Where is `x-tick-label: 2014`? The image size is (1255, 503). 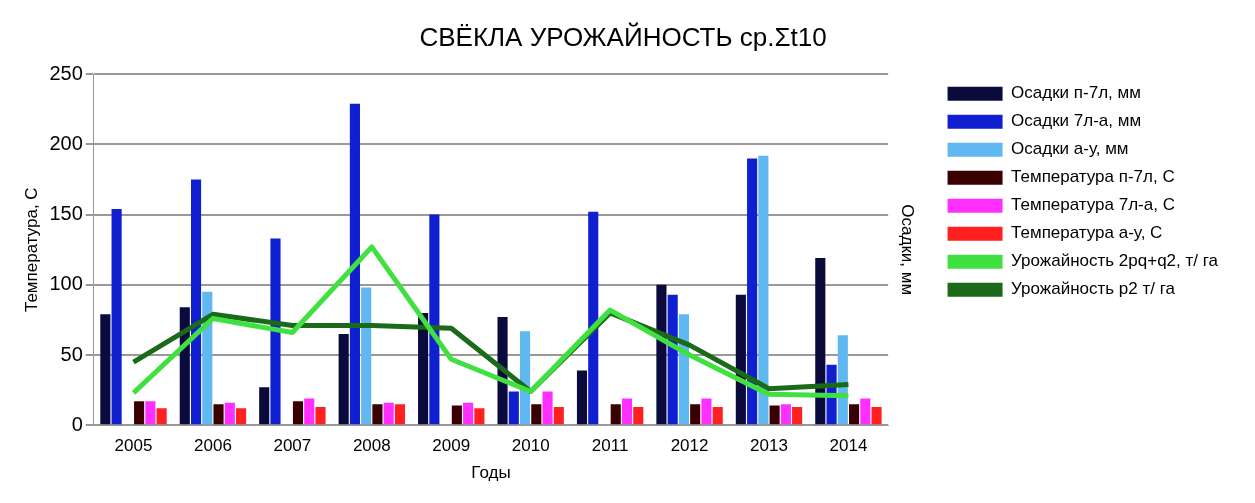
x-tick-label: 2014 is located at coordinates (848, 446).